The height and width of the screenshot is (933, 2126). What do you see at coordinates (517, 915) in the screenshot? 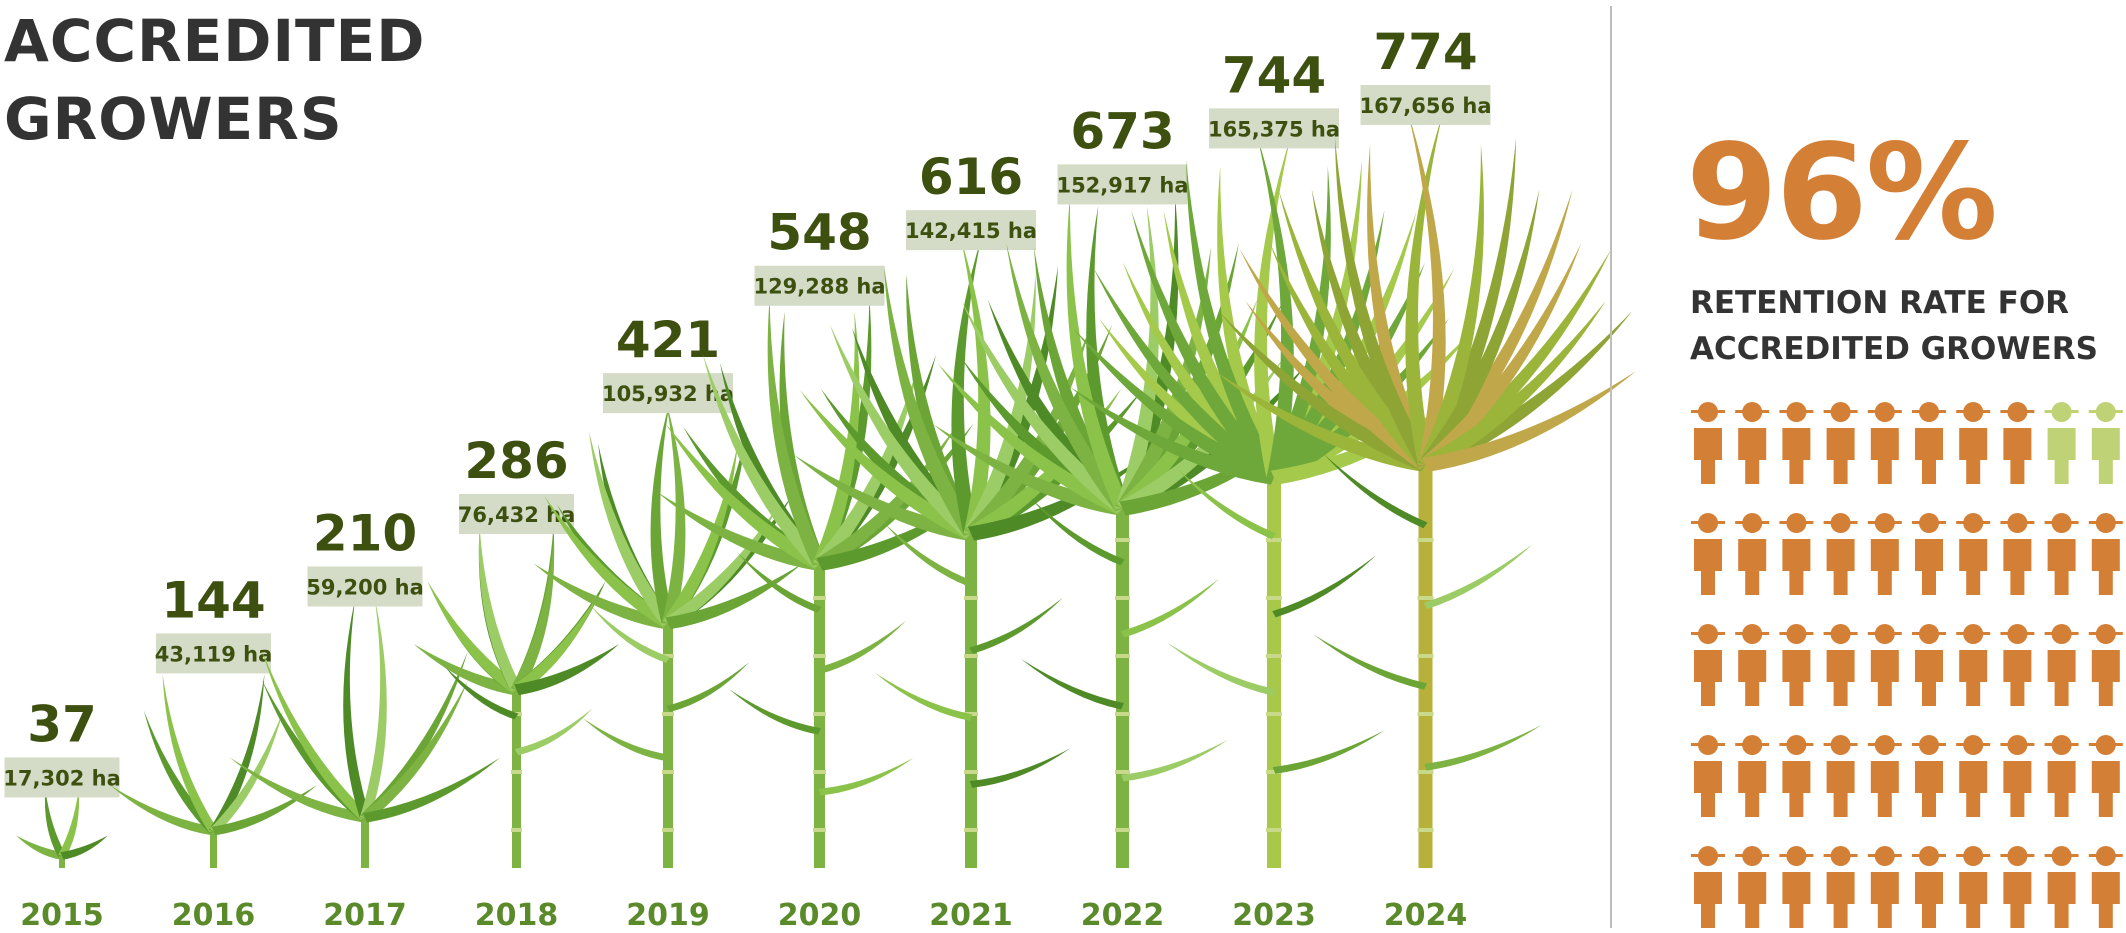
I see `year-tick-label: 2018` at bounding box center [517, 915].